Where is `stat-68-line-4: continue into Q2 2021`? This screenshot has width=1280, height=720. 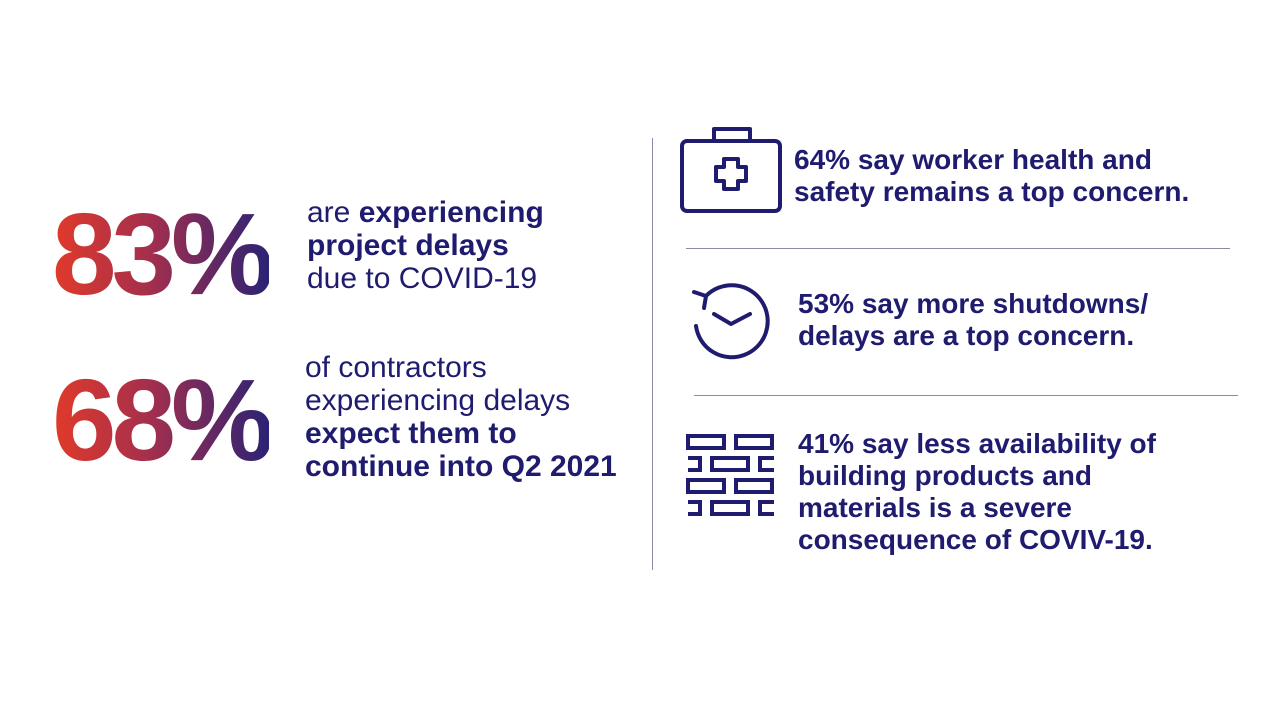 stat-68-line-4: continue into Q2 2021 is located at coordinates (461, 466).